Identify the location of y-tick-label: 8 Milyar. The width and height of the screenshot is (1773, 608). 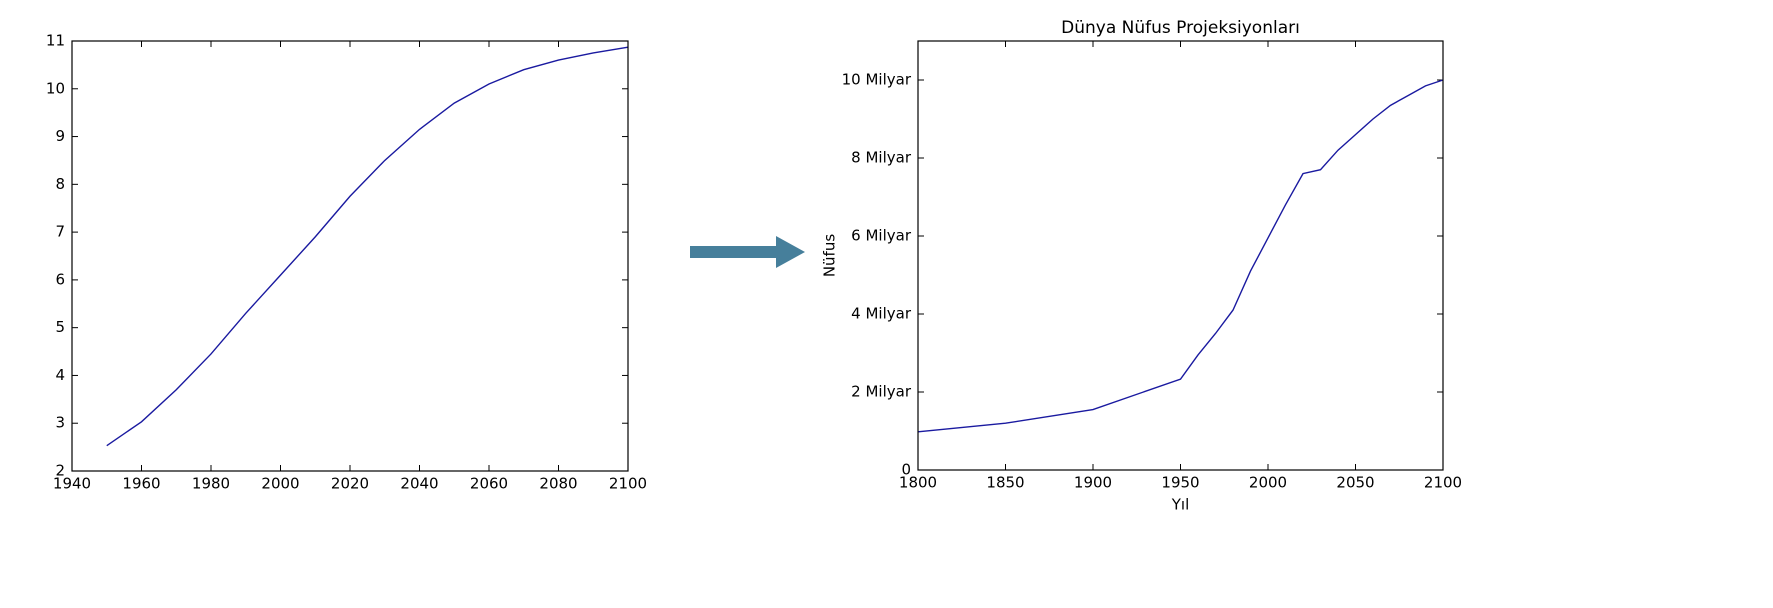
(881, 158).